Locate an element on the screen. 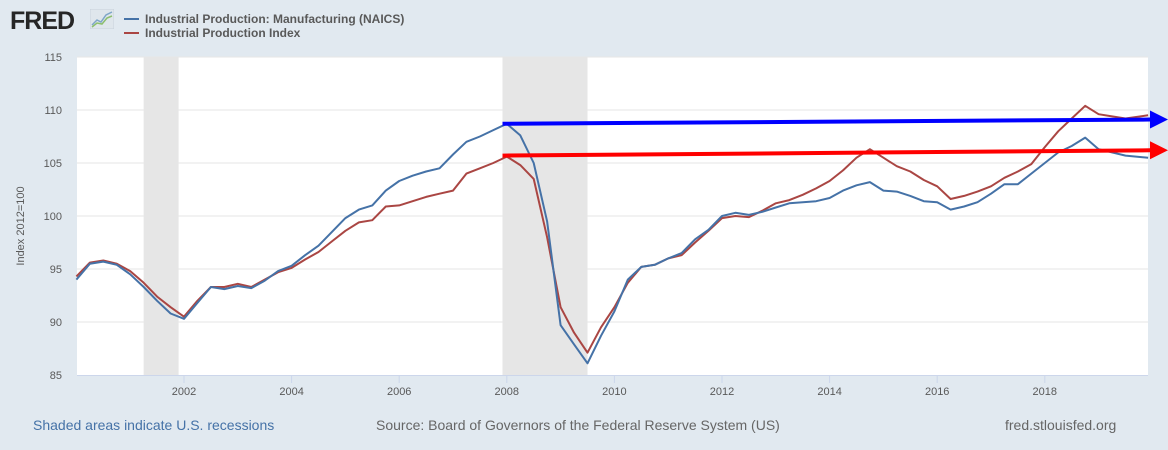  y-tick-label: 100 is located at coordinates (53, 217).